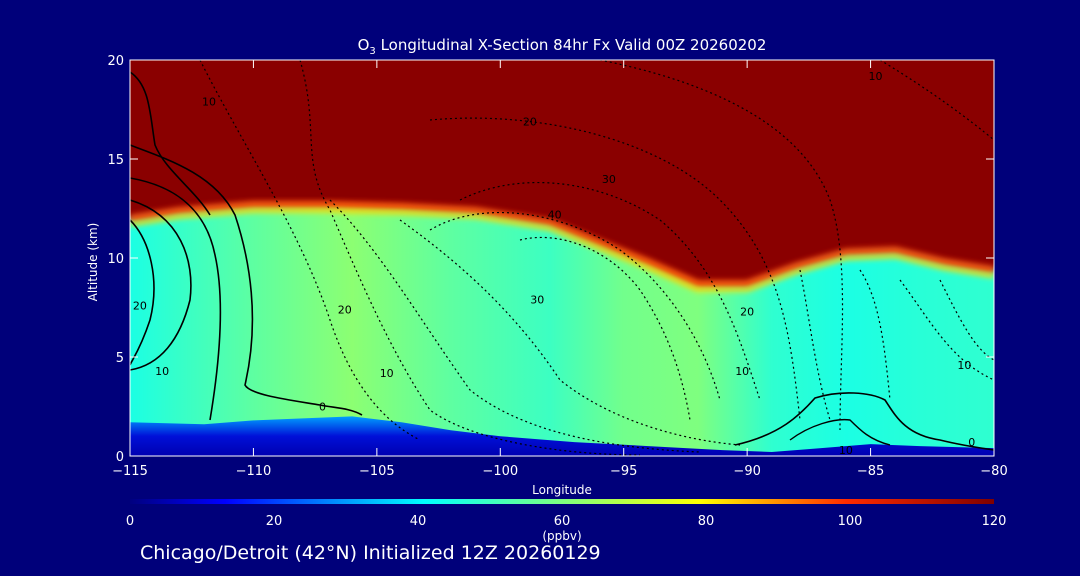  What do you see at coordinates (706, 521) in the screenshot?
I see `colorbar-tick-label-4: 80` at bounding box center [706, 521].